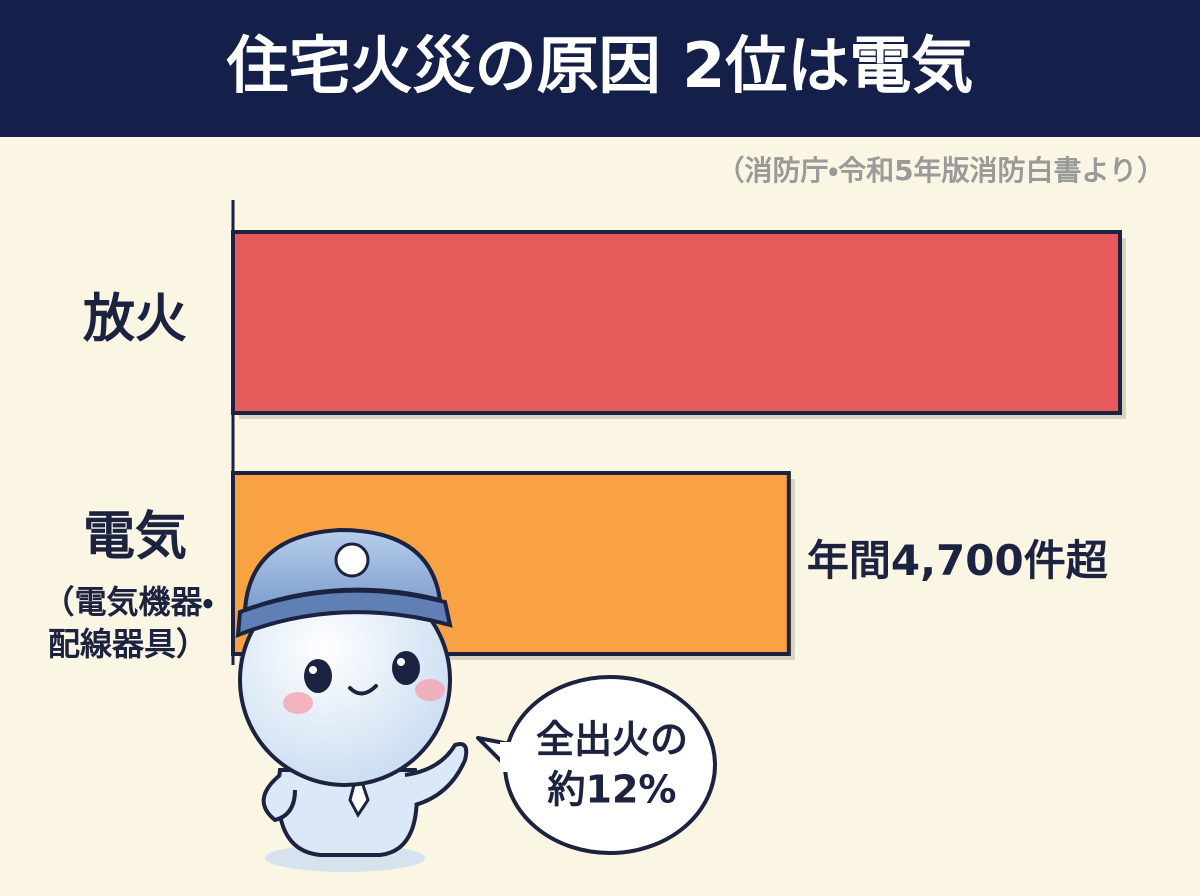 Image resolution: width=1200 pixels, height=896 pixels. What do you see at coordinates (612, 790) in the screenshot?
I see `annotation-line: 約12%` at bounding box center [612, 790].